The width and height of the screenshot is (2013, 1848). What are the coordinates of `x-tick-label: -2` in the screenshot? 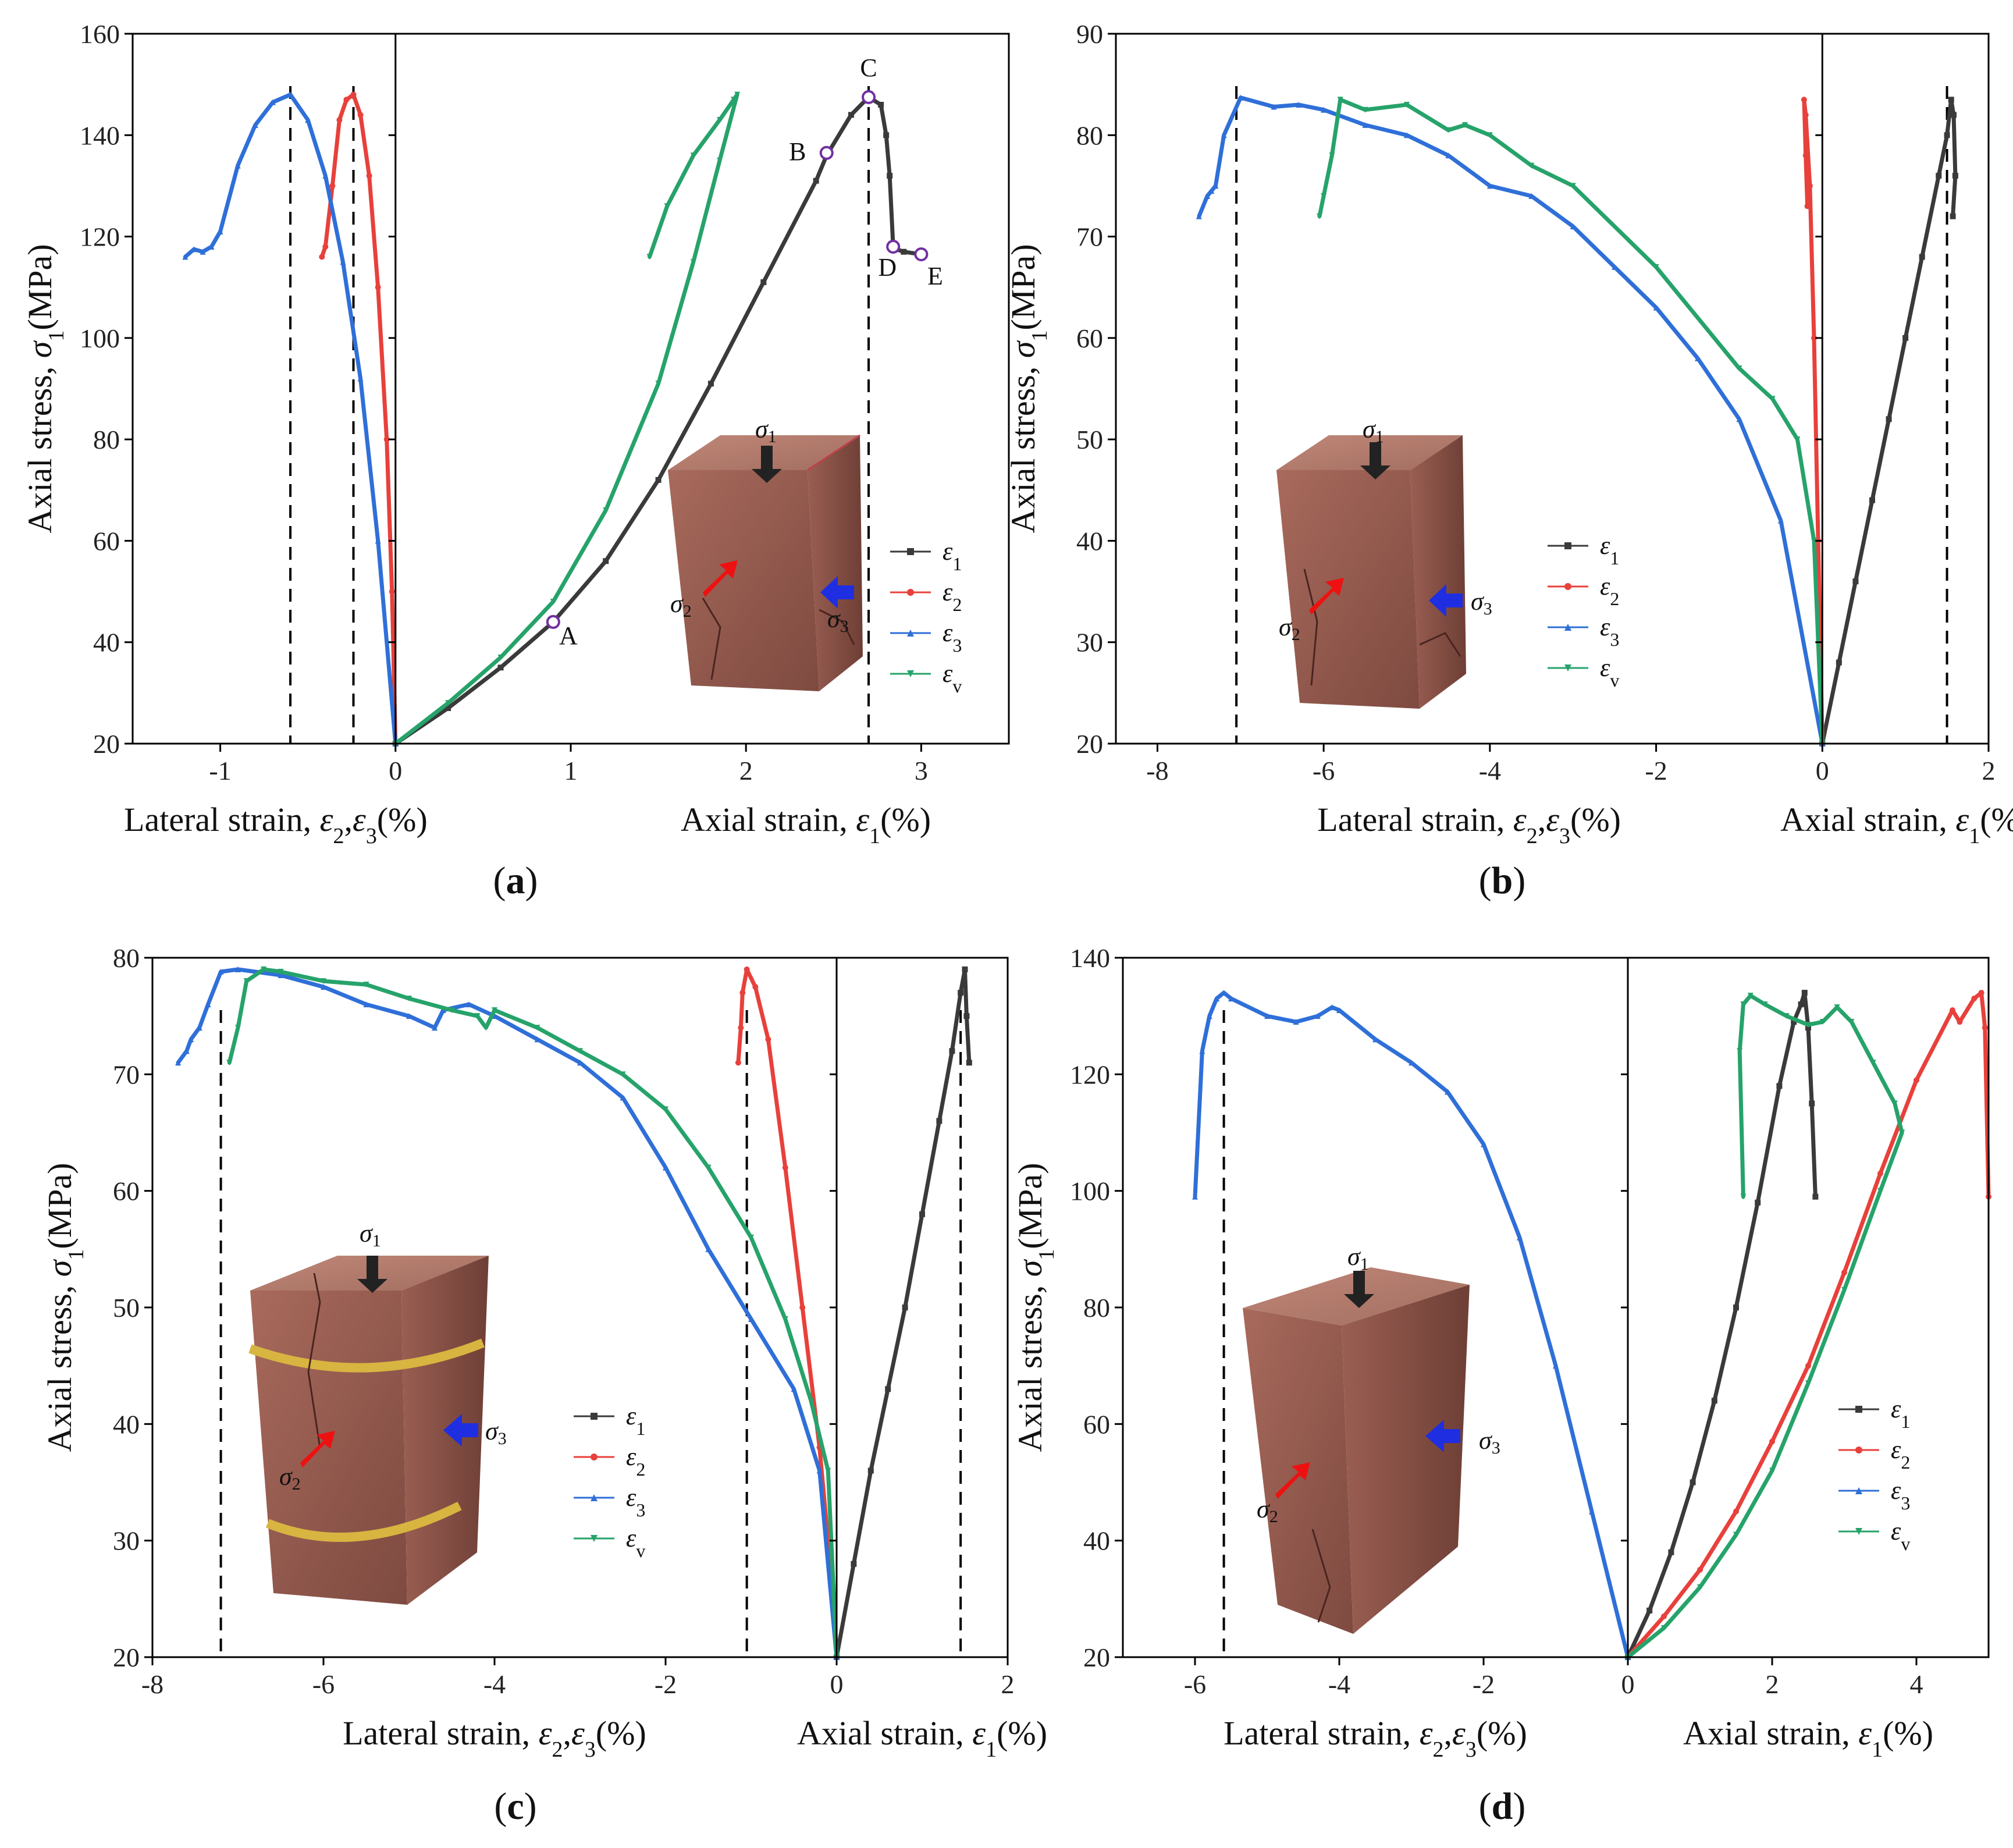 It's located at (1656, 771).